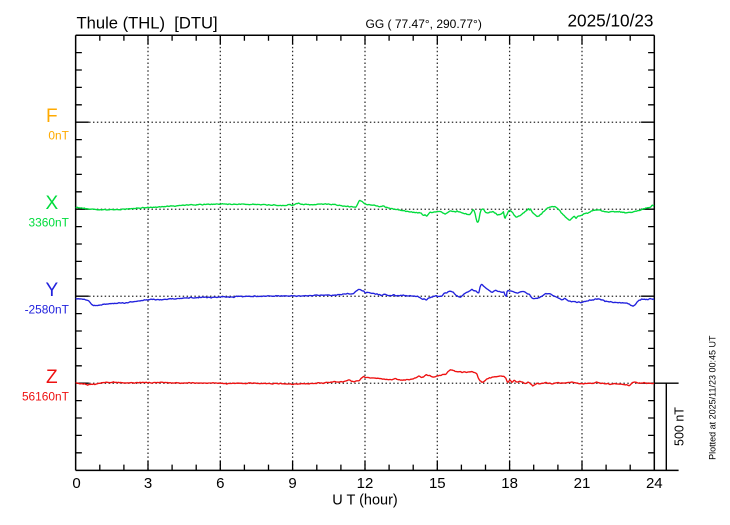 The height and width of the screenshot is (525, 730). I want to click on svg-text: X, so click(51, 203).